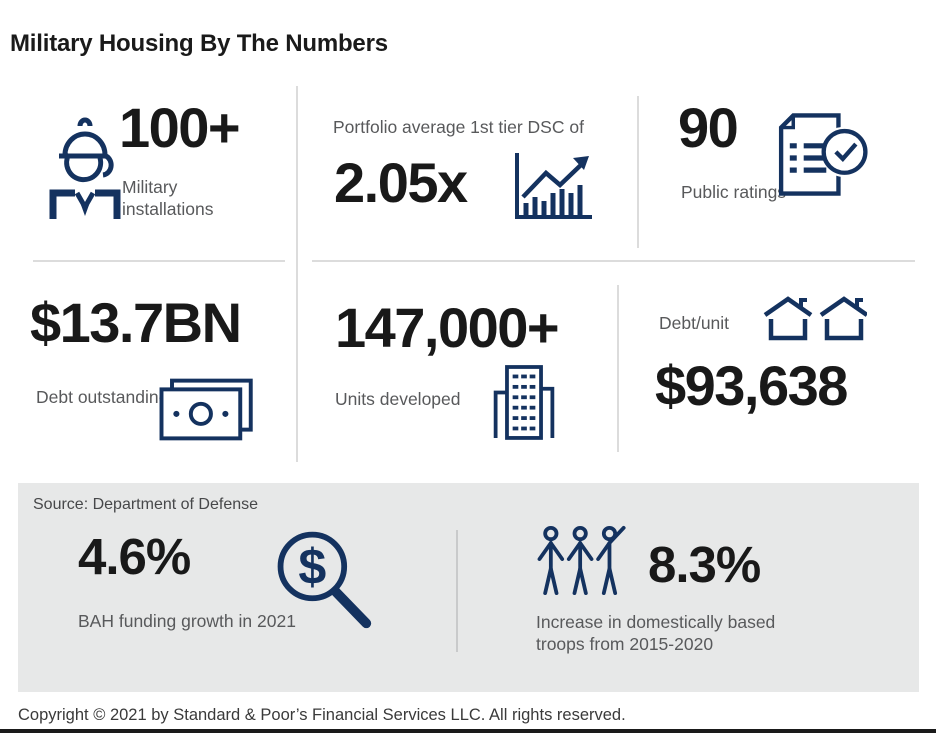  Describe the element at coordinates (638, 172) in the screenshot. I see `divider-vertical-row1-col2` at that location.